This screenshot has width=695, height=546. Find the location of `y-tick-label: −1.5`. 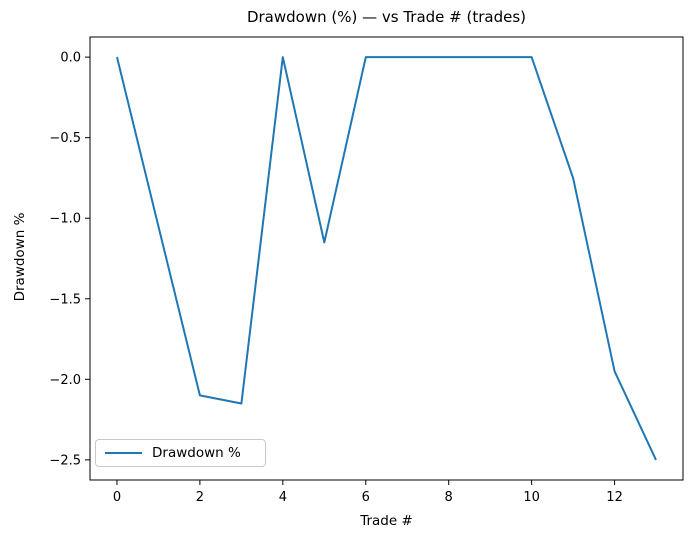

y-tick-label: −1.5 is located at coordinates (65, 299).